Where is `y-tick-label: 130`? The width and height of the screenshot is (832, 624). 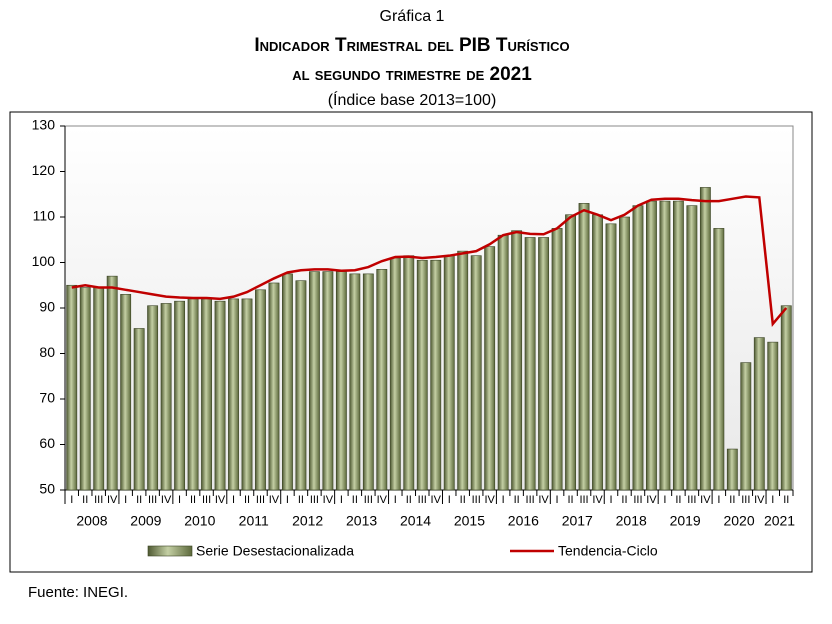
y-tick-label: 130 is located at coordinates (44, 125).